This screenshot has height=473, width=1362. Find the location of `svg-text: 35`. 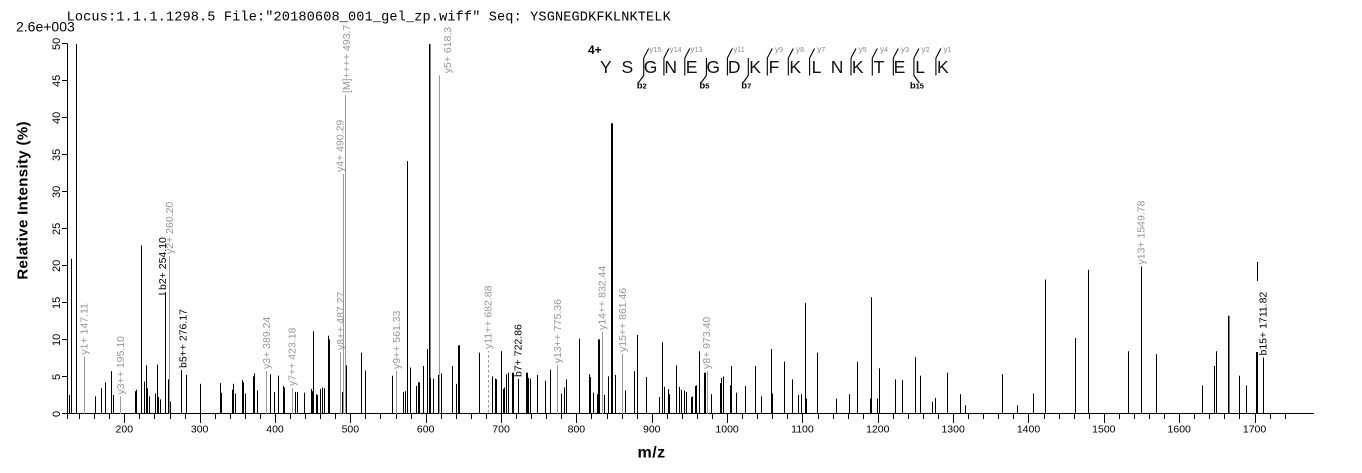

svg-text: 35 is located at coordinates (57, 155).